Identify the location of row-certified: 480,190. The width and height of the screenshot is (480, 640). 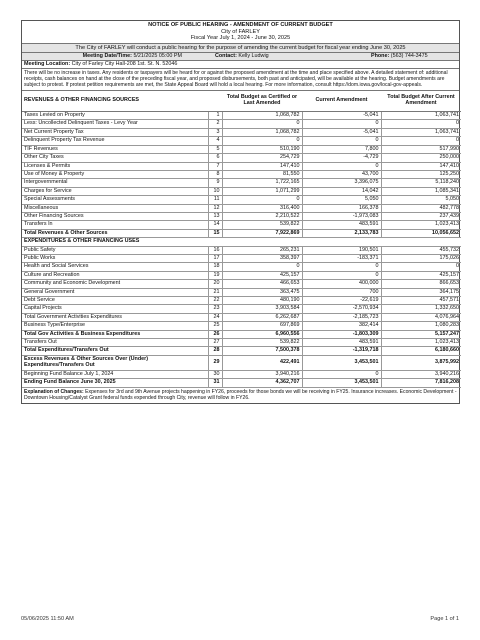
(261, 301).